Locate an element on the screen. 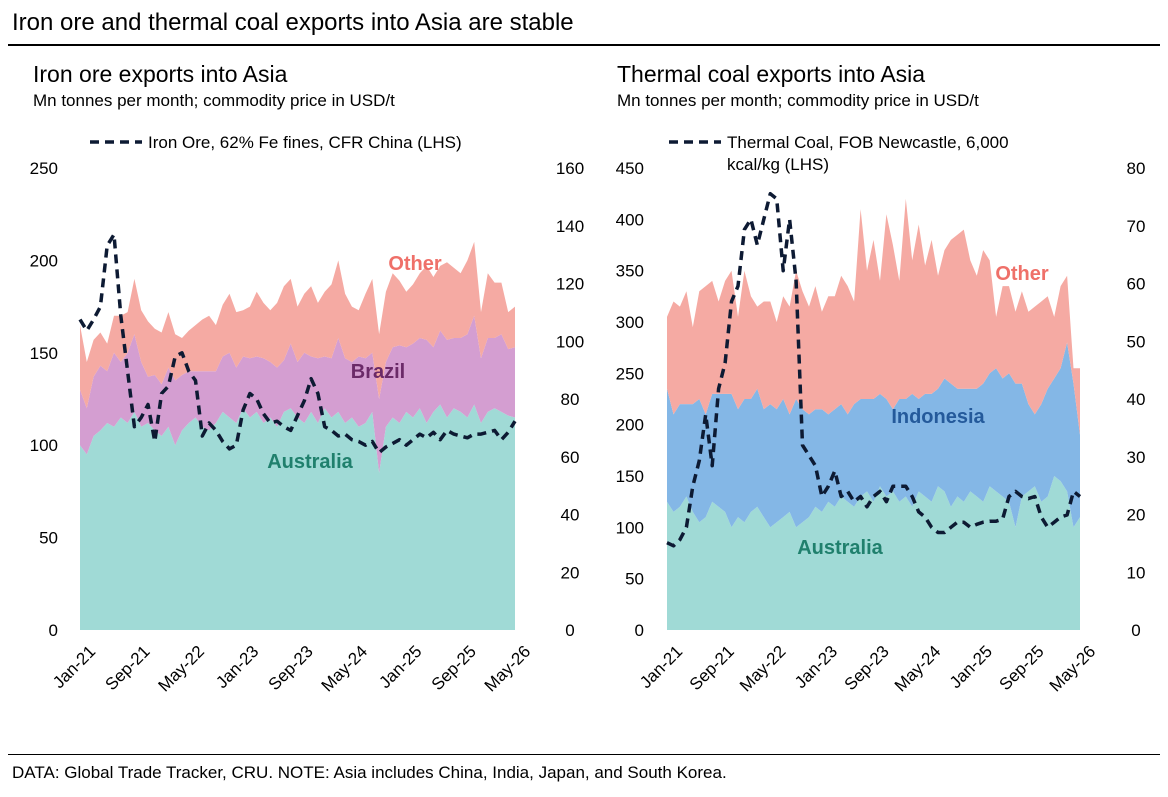  left-axis-tick: 400 is located at coordinates (630, 219).